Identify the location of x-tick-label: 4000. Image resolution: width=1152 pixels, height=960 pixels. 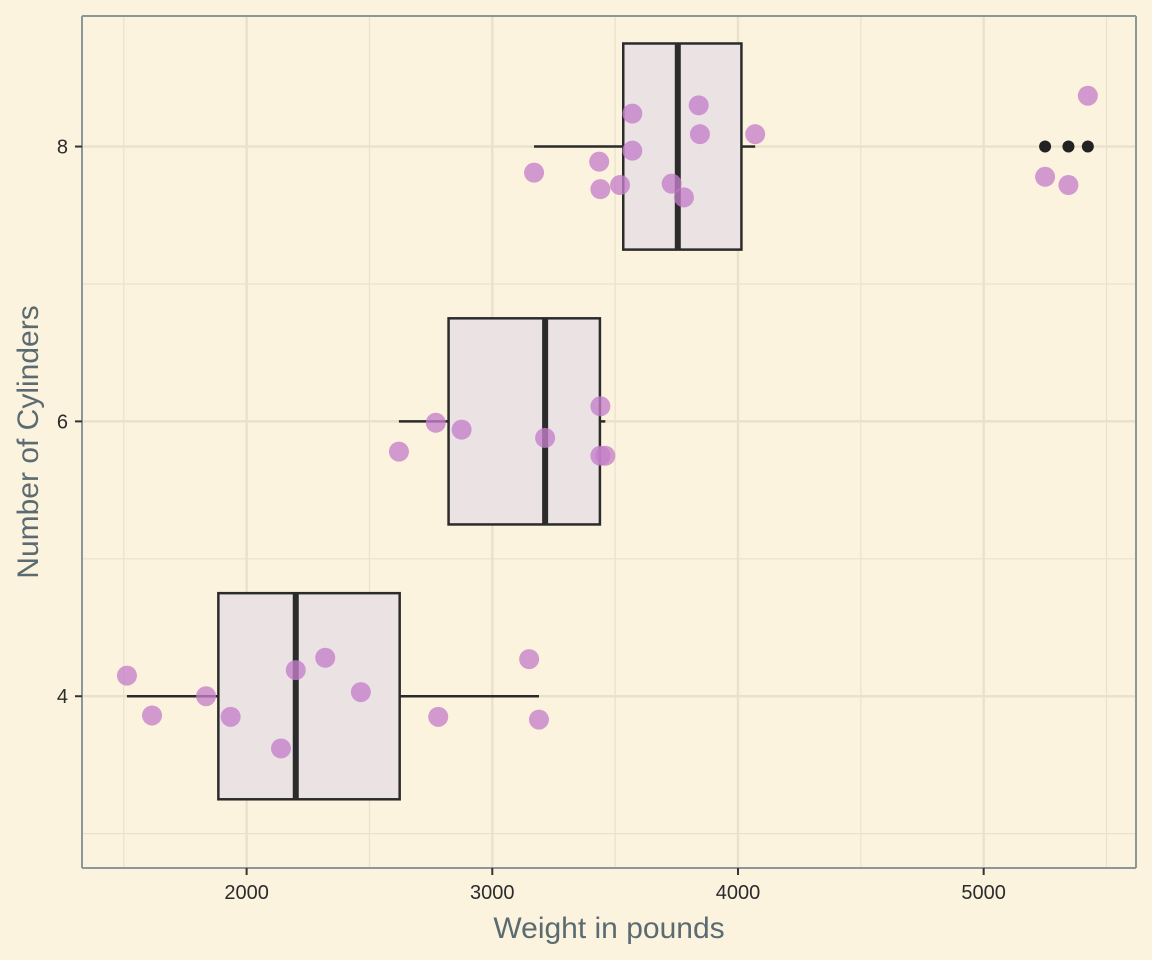
(738, 893).